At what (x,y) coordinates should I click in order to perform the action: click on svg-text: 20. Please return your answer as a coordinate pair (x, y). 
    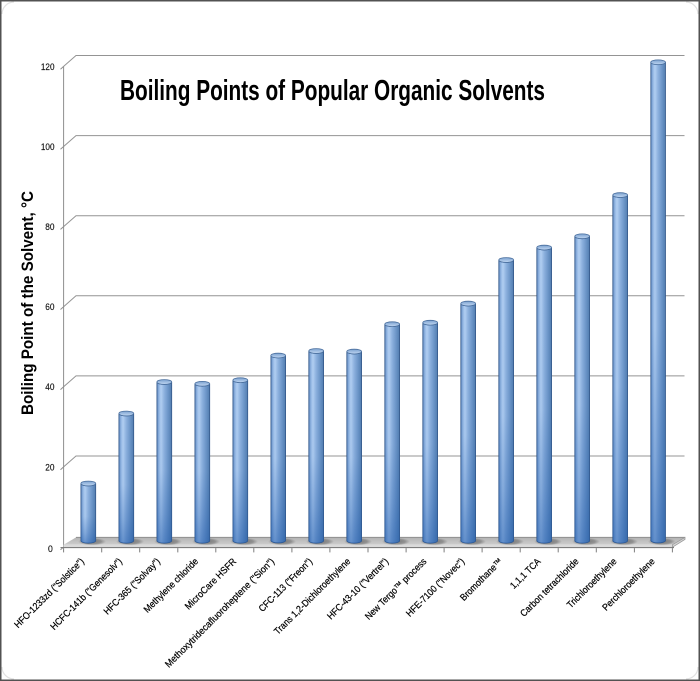
    Looking at the image, I should click on (49, 467).